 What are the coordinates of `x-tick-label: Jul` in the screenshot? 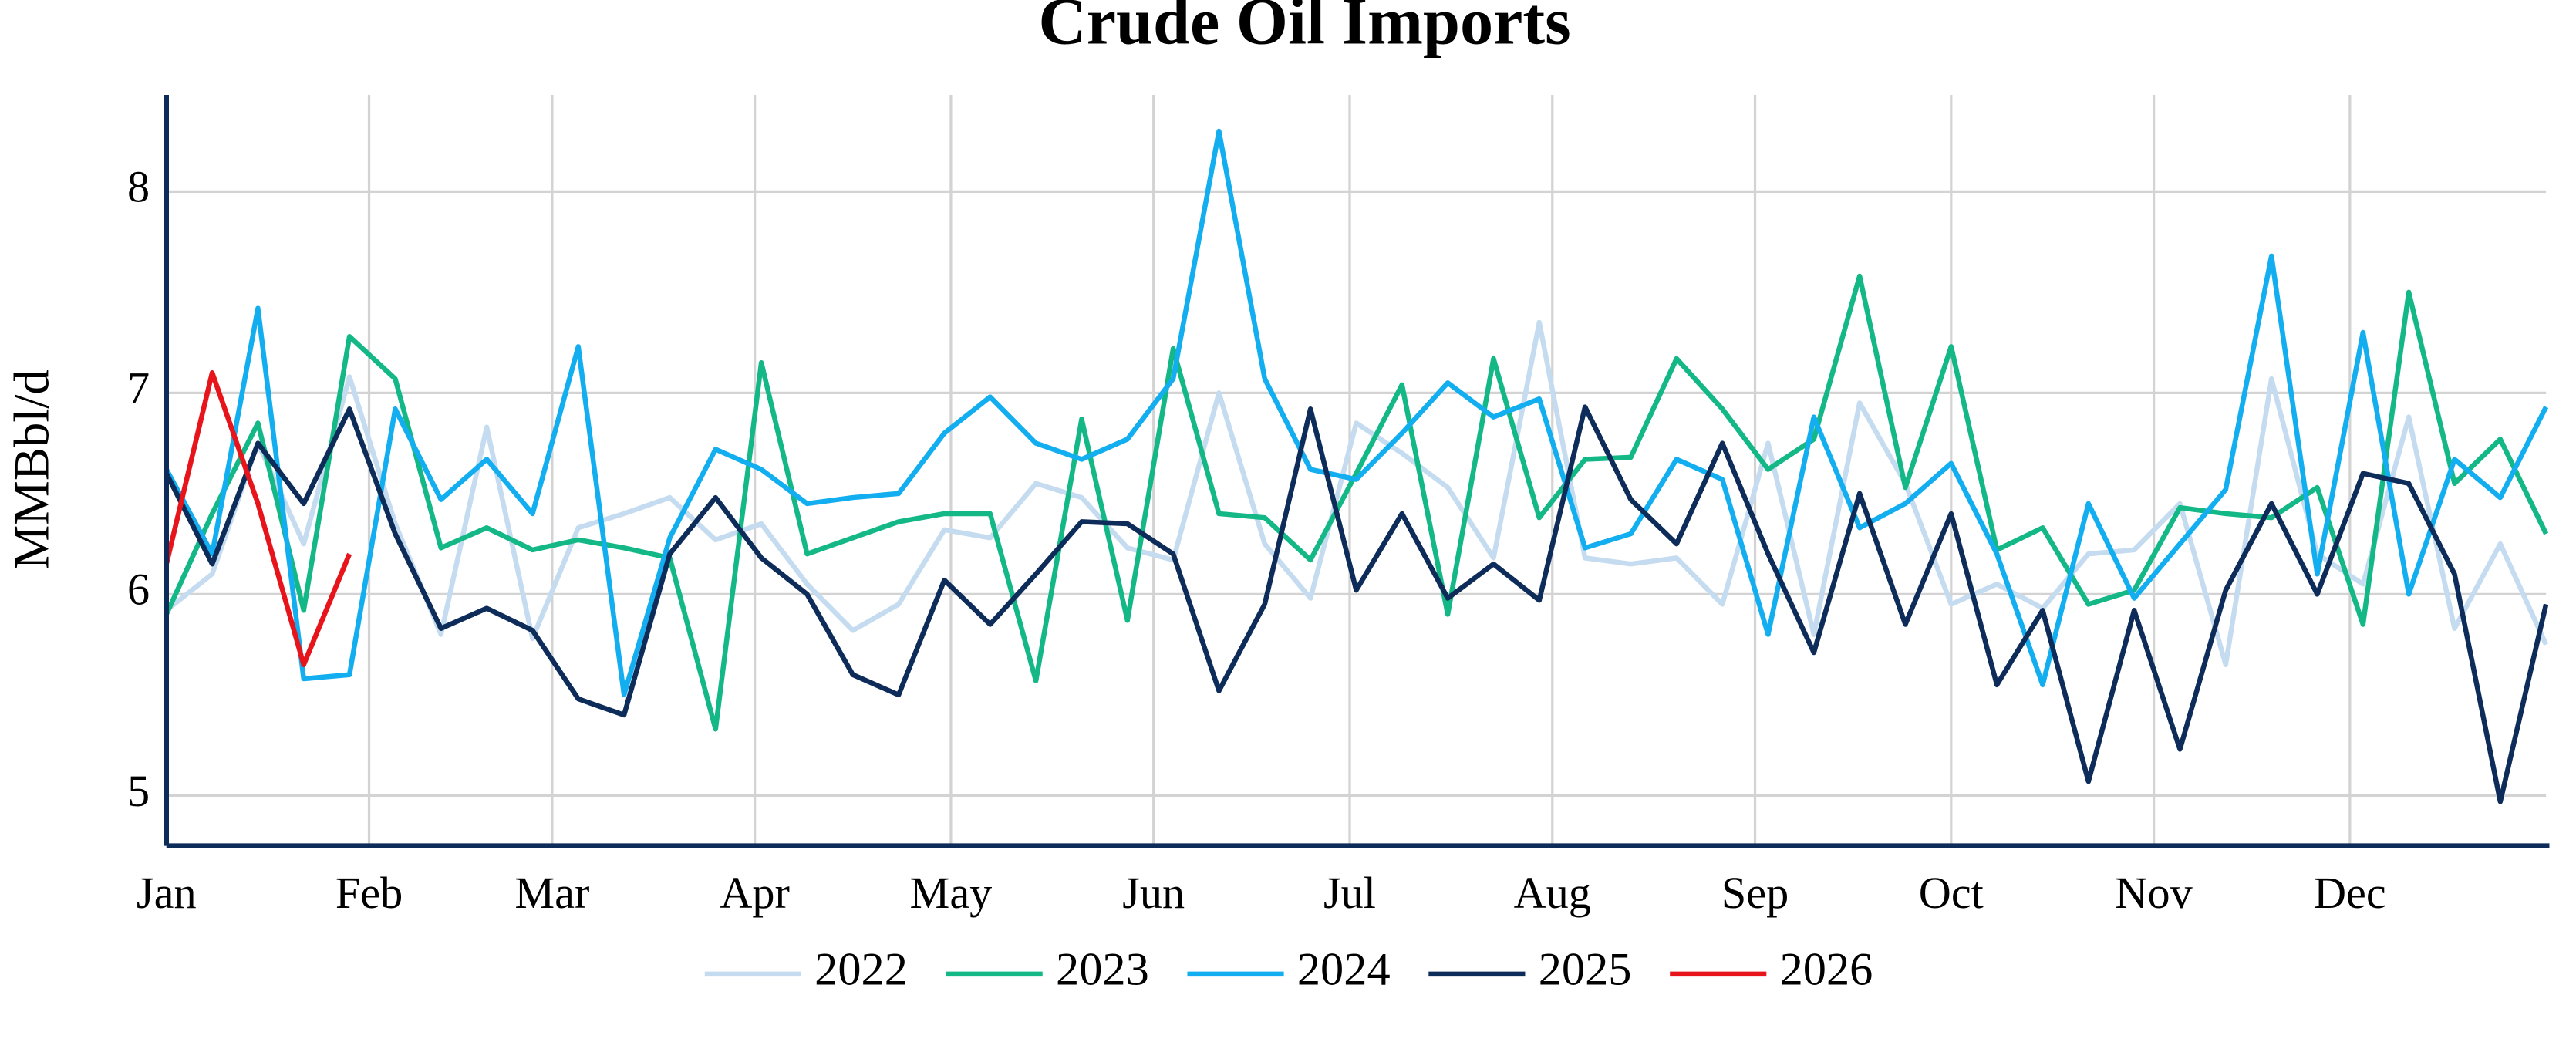 It's located at (1349, 893).